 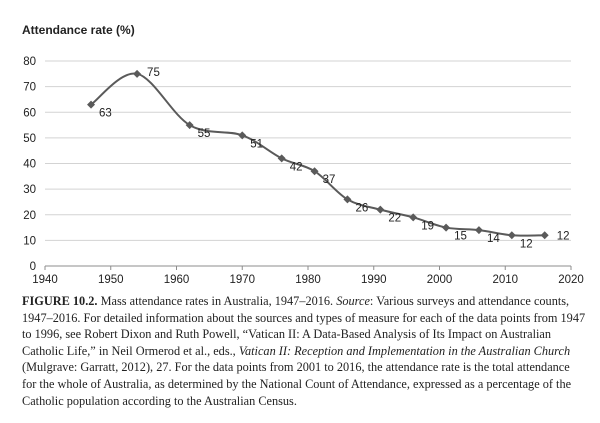 I want to click on x-tick-label: 1940, so click(x=45, y=280).